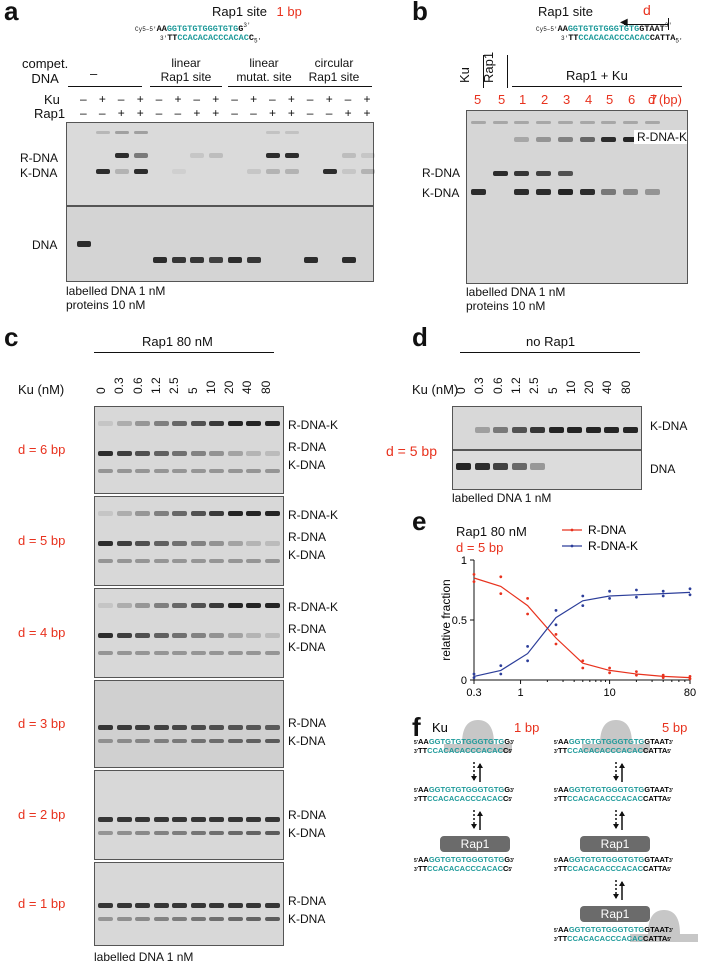 This screenshot has width=702, height=970. What do you see at coordinates (251, 38) in the screenshot?
I see `seq-bot-end: C` at bounding box center [251, 38].